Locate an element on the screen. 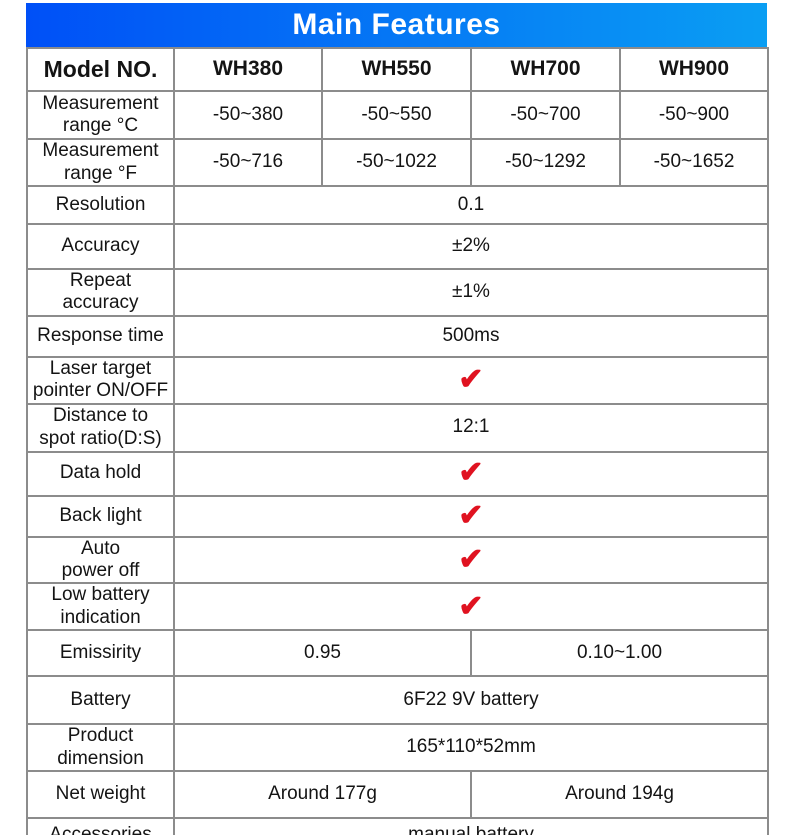 The width and height of the screenshot is (790, 835). row-label: Measurement range °C is located at coordinates (100, 115).